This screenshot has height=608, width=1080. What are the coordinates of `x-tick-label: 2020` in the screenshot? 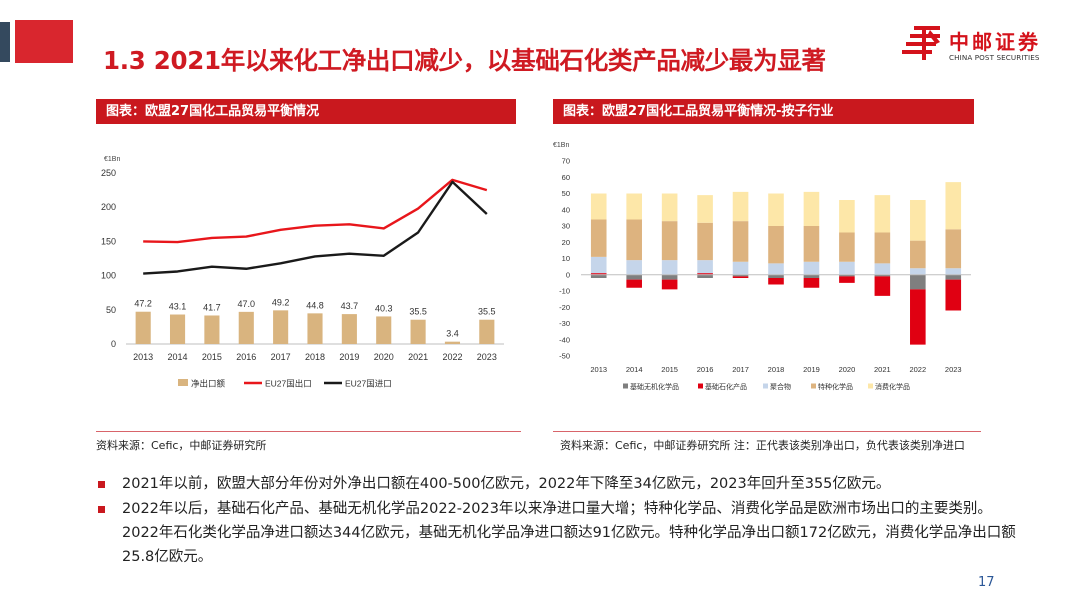 It's located at (847, 369).